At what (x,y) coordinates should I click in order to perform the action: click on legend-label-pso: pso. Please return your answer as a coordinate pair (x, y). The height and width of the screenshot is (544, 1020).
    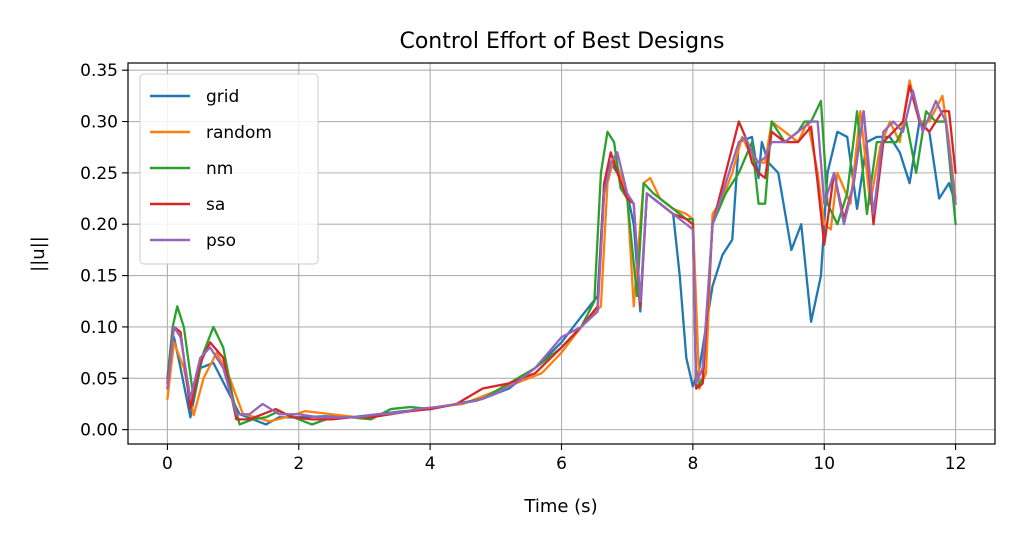
    Looking at the image, I should click on (221, 241).